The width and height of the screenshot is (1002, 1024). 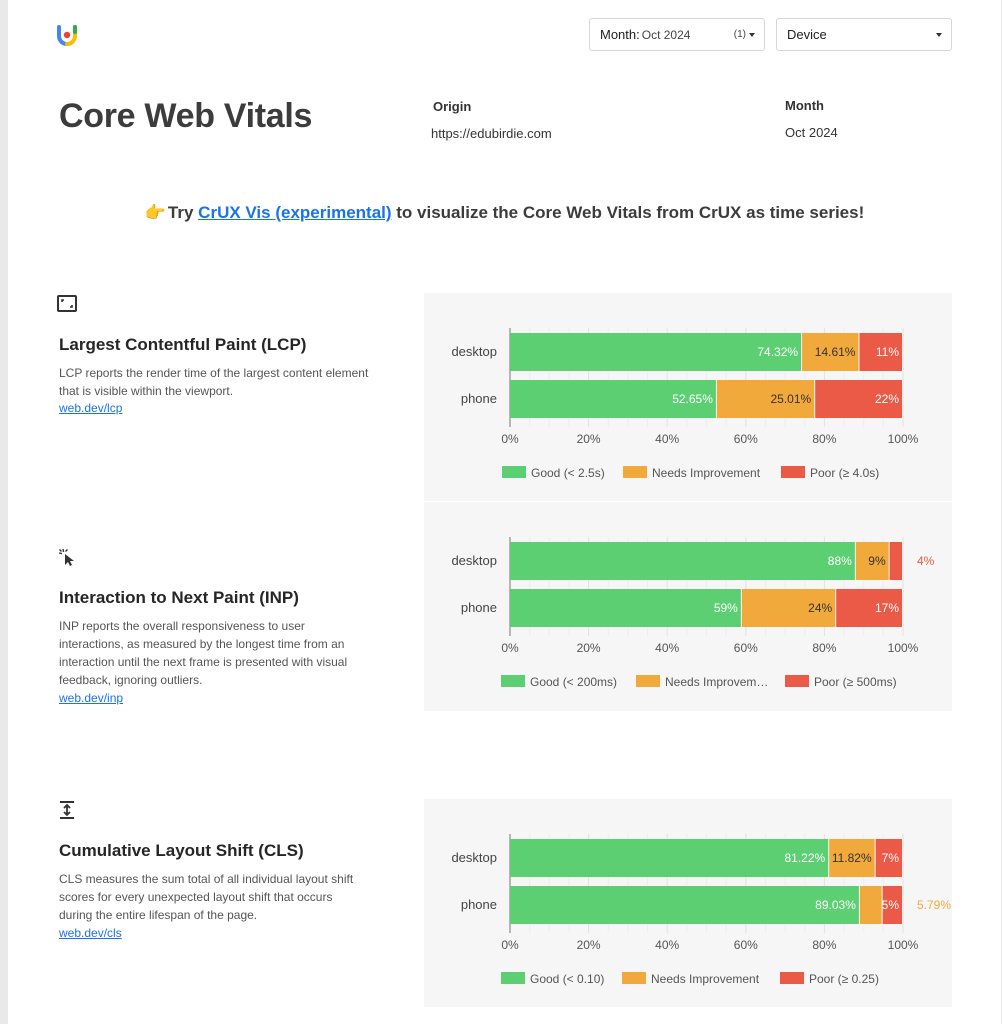 What do you see at coordinates (811, 132) in the screenshot?
I see `month-value: Oct 2024` at bounding box center [811, 132].